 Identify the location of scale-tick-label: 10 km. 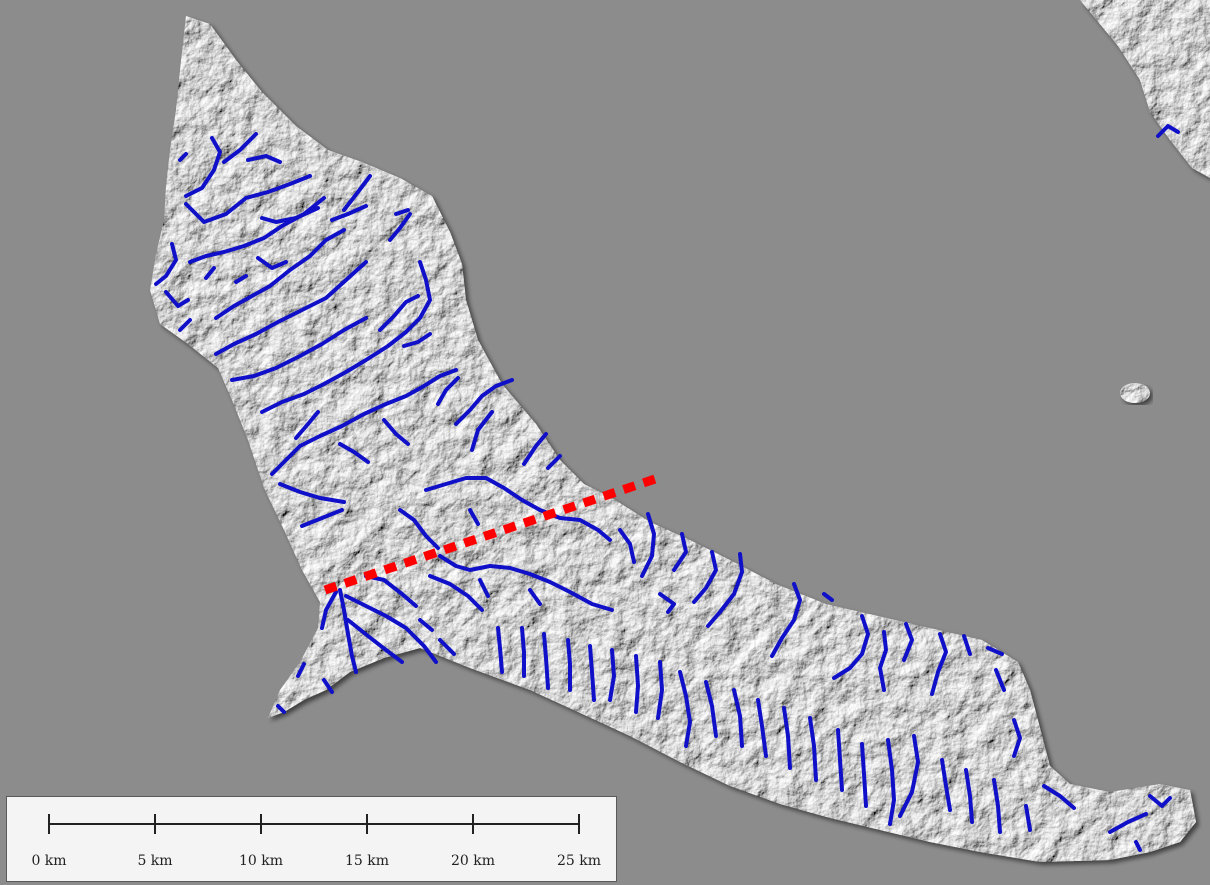
(261, 861).